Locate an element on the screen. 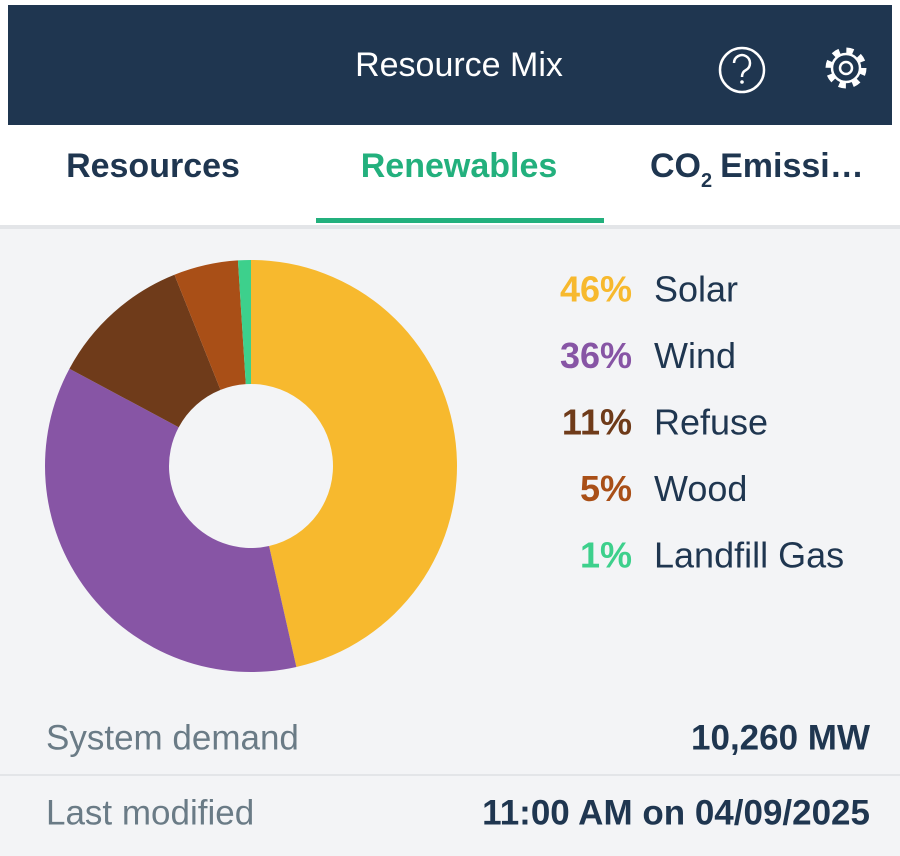 This screenshot has height=856, width=900. gear-teeth is located at coordinates (846, 68).